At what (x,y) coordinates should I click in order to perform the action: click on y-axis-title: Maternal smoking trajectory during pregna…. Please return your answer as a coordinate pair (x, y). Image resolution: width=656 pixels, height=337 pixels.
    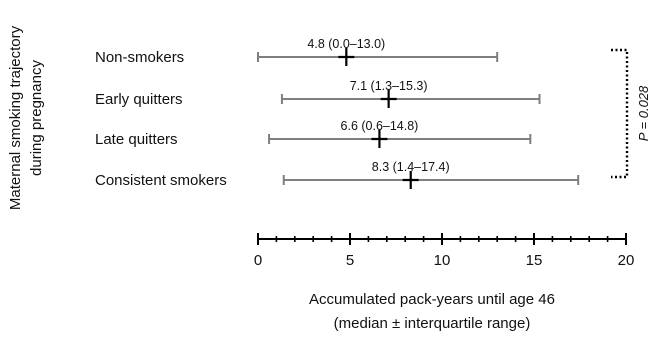
    Looking at the image, I should click on (26, 117).